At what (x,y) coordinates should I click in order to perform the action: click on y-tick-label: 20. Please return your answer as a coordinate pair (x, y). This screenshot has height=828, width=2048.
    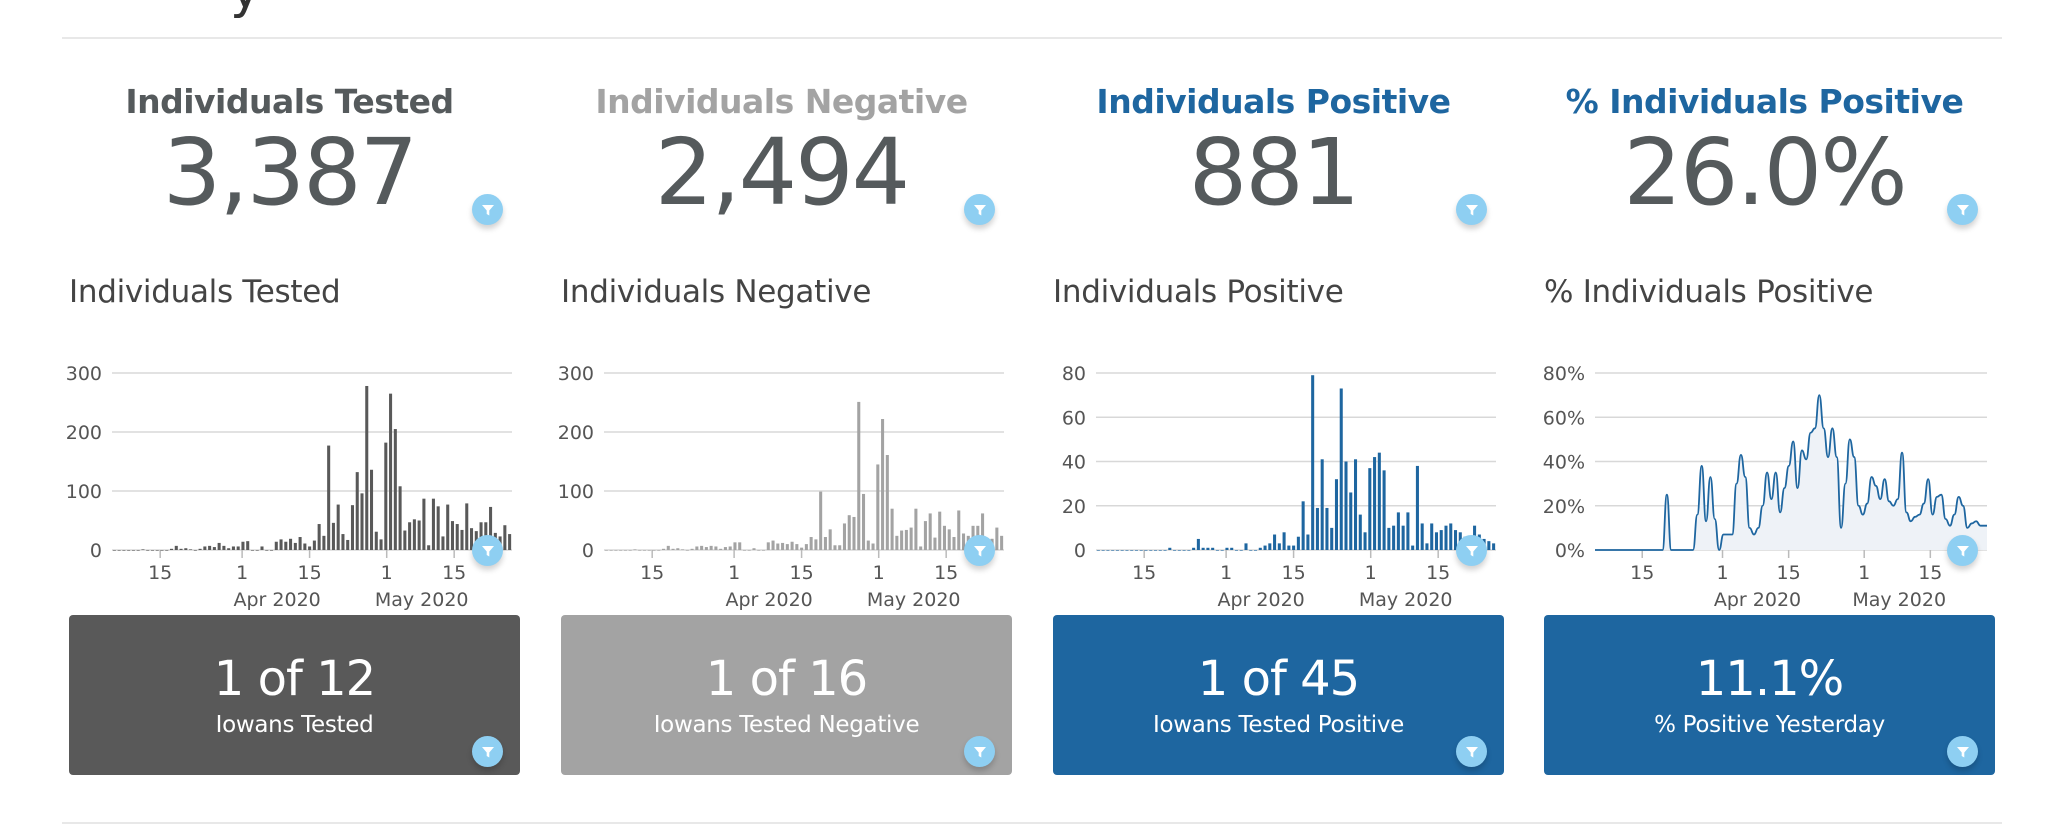
    Looking at the image, I should click on (1074, 507).